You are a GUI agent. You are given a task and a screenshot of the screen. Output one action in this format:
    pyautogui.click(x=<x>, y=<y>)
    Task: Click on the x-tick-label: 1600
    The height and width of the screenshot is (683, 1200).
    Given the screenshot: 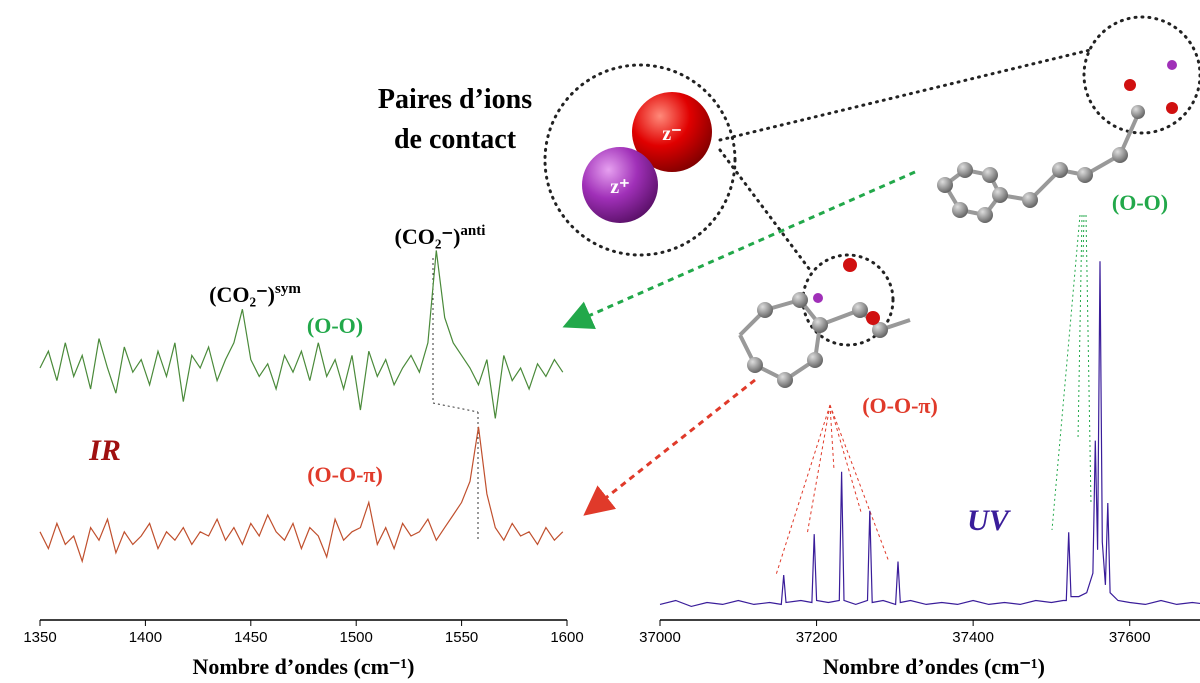 What is the action you would take?
    pyautogui.click(x=566, y=637)
    